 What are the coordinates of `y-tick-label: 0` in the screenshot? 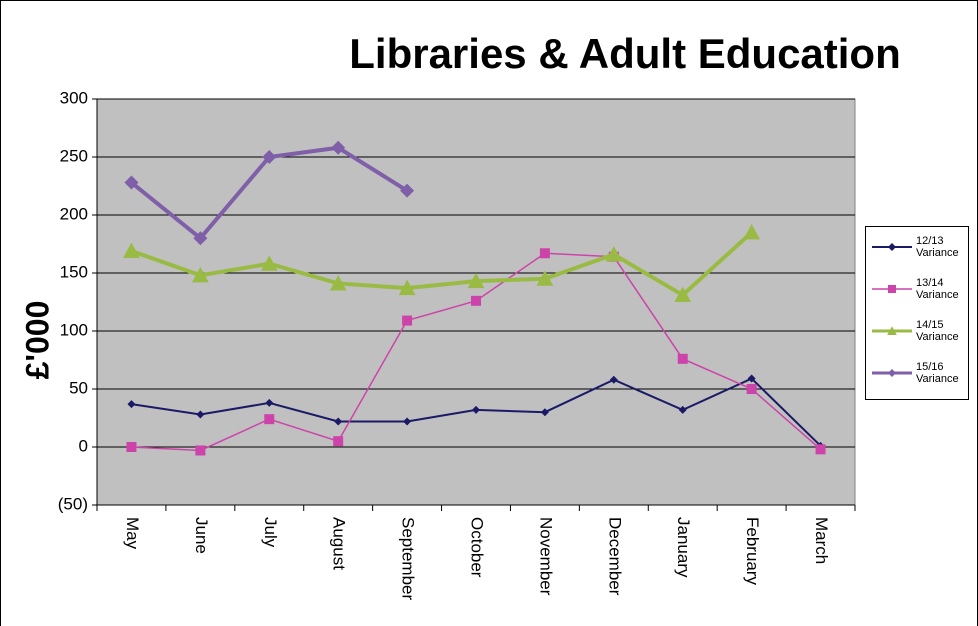 It's located at (83, 445).